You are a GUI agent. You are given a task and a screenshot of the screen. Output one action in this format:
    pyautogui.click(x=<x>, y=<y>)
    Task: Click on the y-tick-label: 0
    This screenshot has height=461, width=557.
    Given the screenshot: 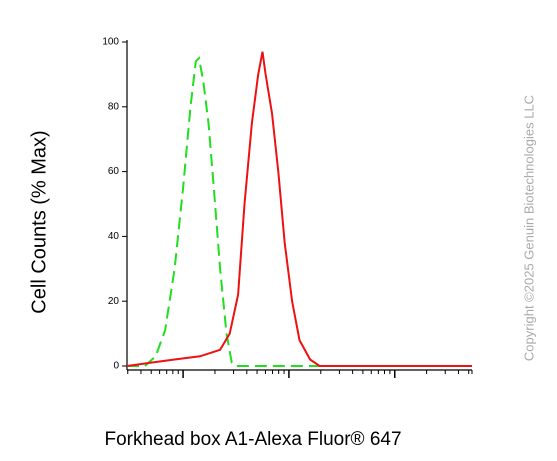 What is the action you would take?
    pyautogui.click(x=116, y=366)
    